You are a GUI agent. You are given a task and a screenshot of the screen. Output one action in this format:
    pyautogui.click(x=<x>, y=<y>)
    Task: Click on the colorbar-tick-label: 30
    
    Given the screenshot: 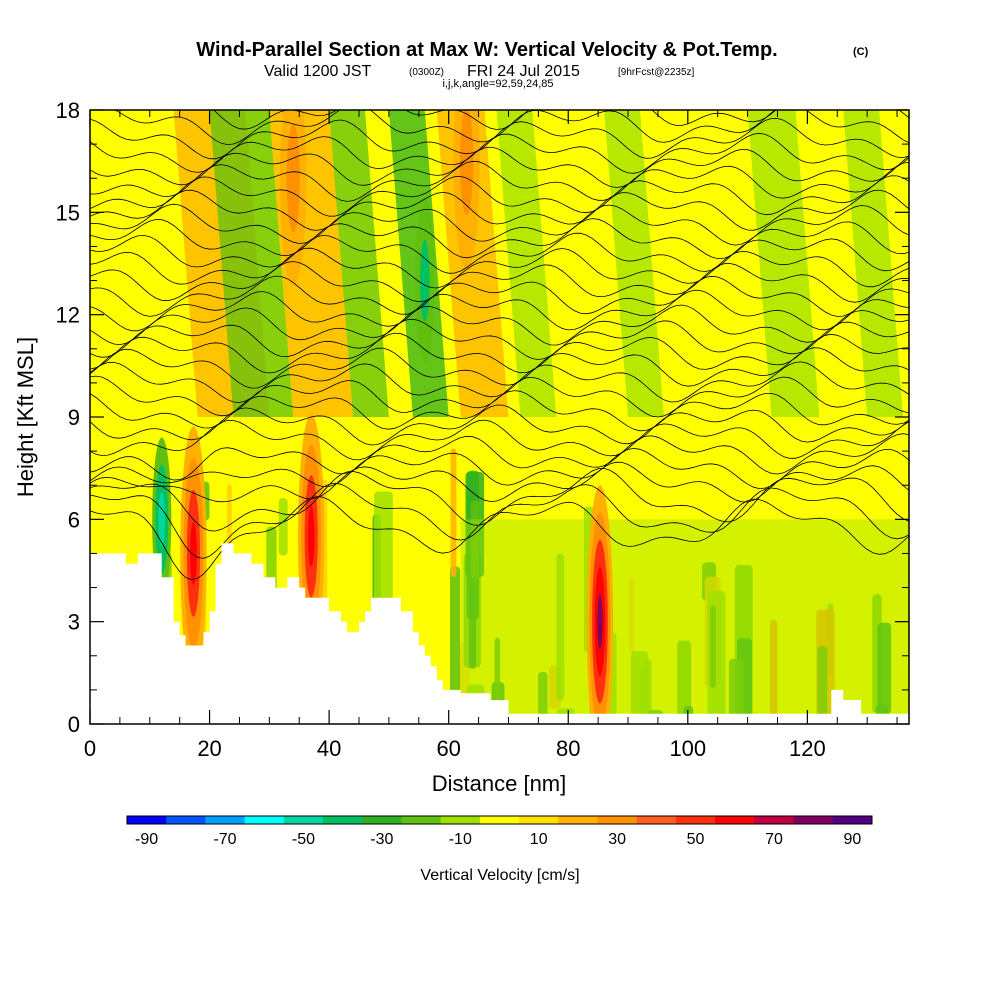 What is the action you would take?
    pyautogui.click(x=617, y=839)
    